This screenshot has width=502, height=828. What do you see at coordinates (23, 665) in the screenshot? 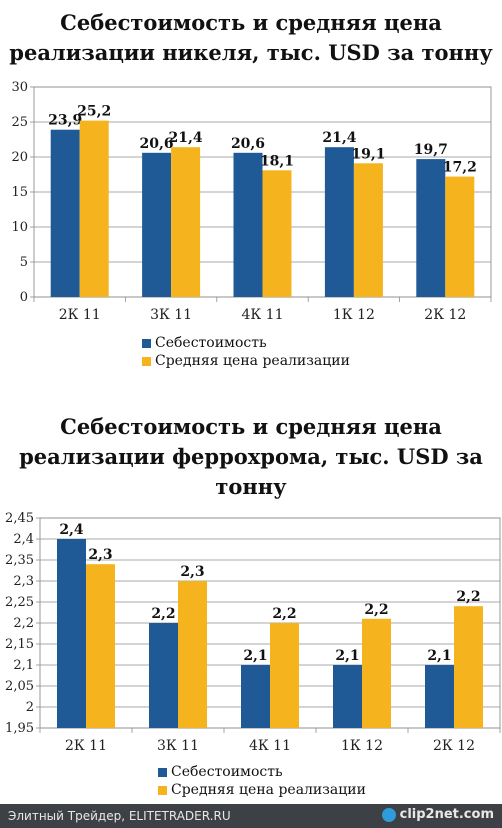
I see `y-tick-label: 2,1` at bounding box center [23, 665].